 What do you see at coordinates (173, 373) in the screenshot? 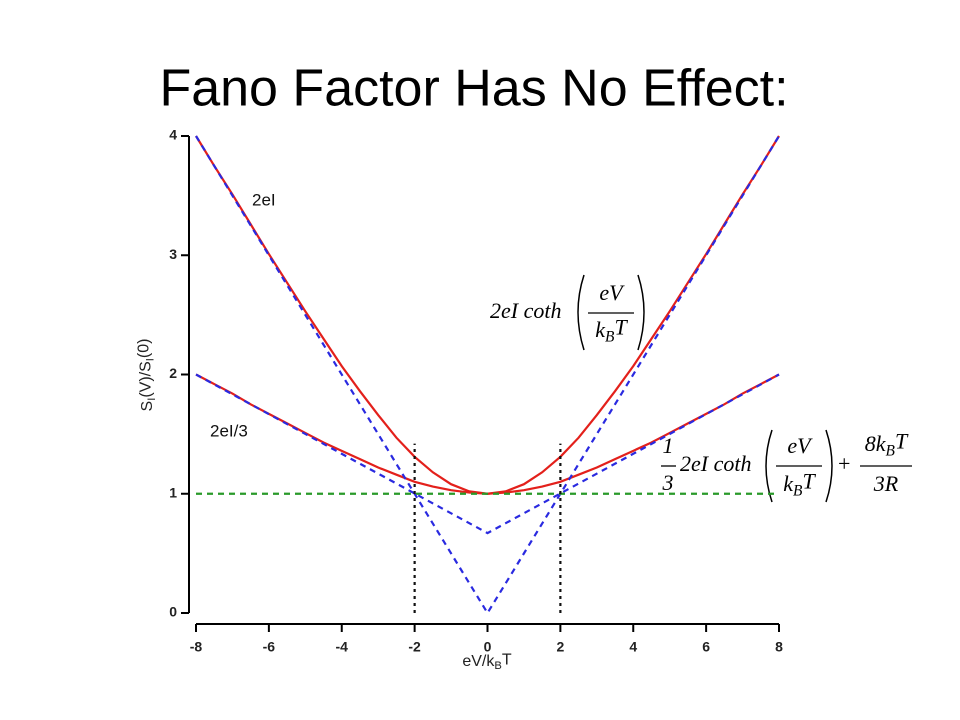
I see `y-tick-label: 2` at bounding box center [173, 373].